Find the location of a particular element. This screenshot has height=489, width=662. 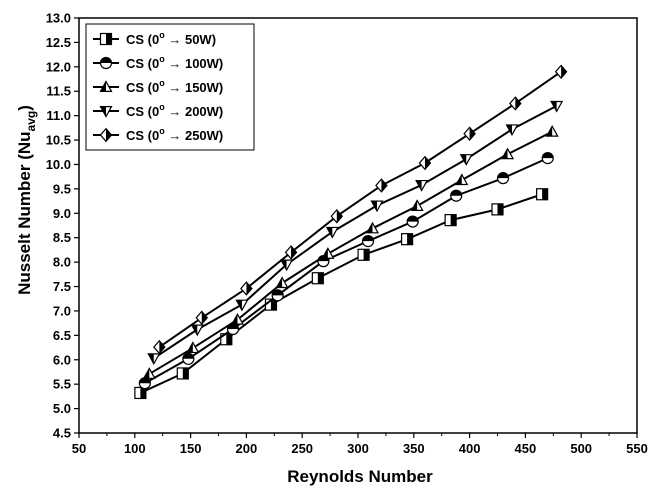

legend-label: CS (0o → 200W) is located at coordinates (174, 110).